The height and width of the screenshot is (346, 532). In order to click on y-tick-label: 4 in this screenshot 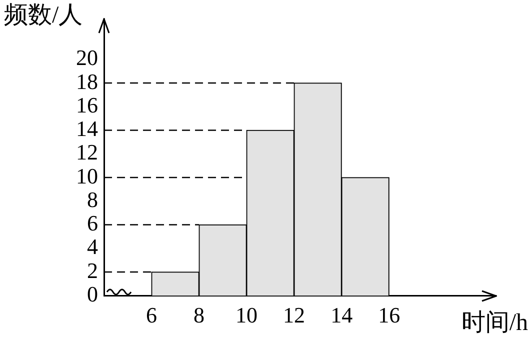, I will do `click(92, 247)`.